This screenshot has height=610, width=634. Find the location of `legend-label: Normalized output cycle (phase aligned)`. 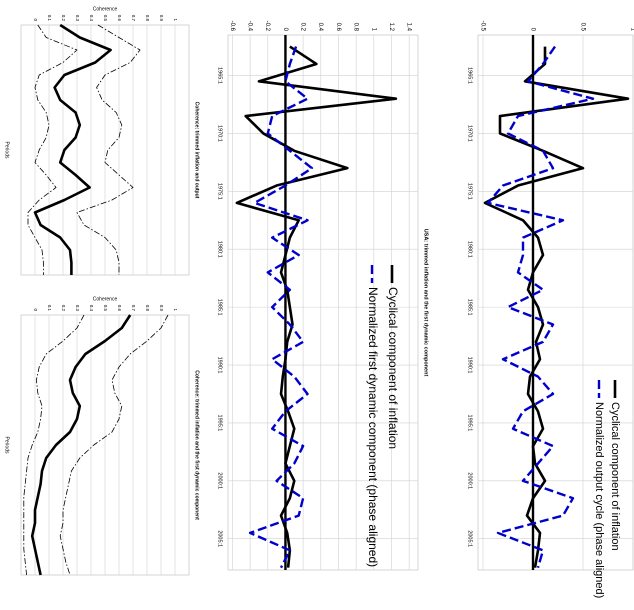

legend-label: Normalized output cycle (phase aligned) is located at coordinates (599, 500).